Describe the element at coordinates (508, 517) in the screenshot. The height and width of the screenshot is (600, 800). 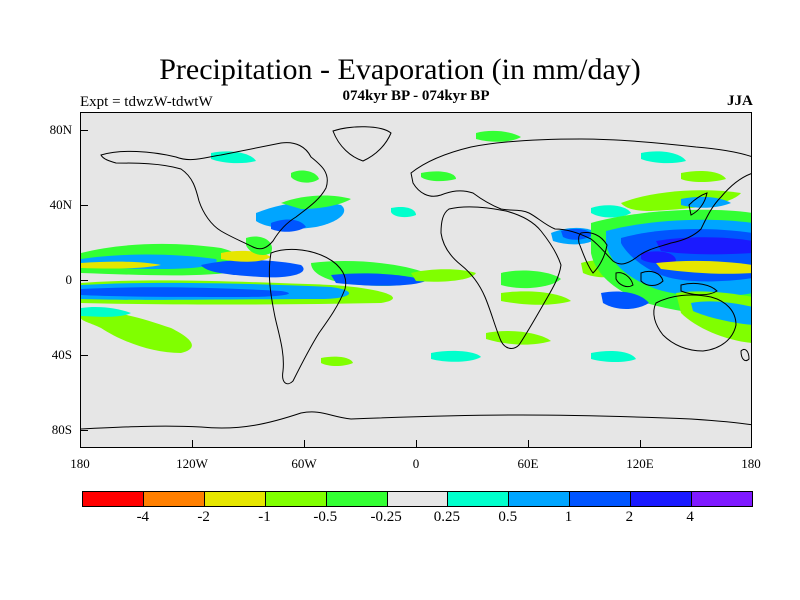
I see `colorbar-label: 0.5` at that location.